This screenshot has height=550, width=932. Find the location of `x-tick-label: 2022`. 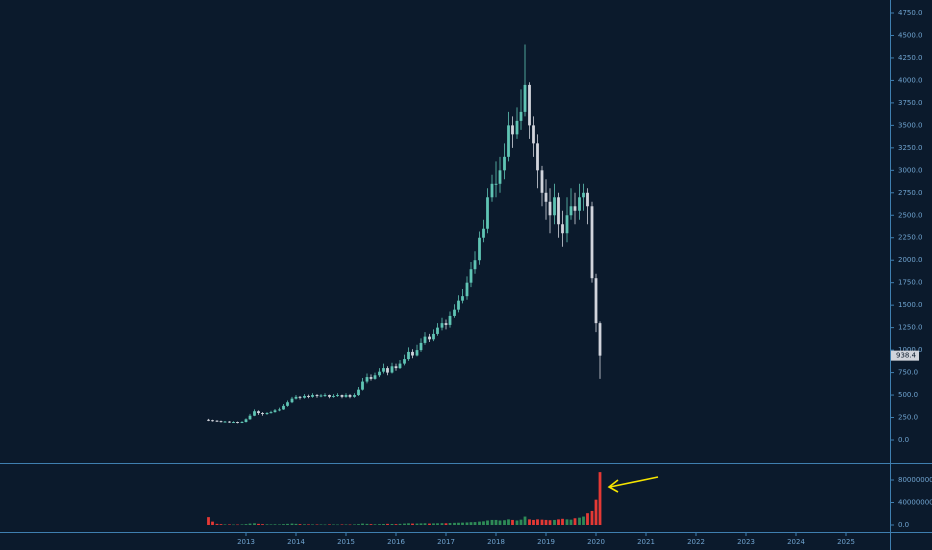

x-tick-label: 2022 is located at coordinates (696, 542).